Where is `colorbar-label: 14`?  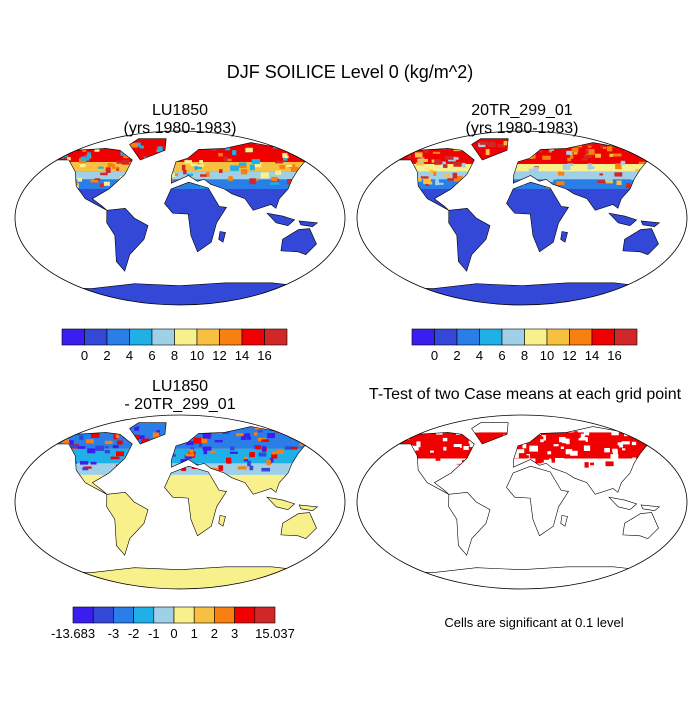
colorbar-label: 14 is located at coordinates (592, 355).